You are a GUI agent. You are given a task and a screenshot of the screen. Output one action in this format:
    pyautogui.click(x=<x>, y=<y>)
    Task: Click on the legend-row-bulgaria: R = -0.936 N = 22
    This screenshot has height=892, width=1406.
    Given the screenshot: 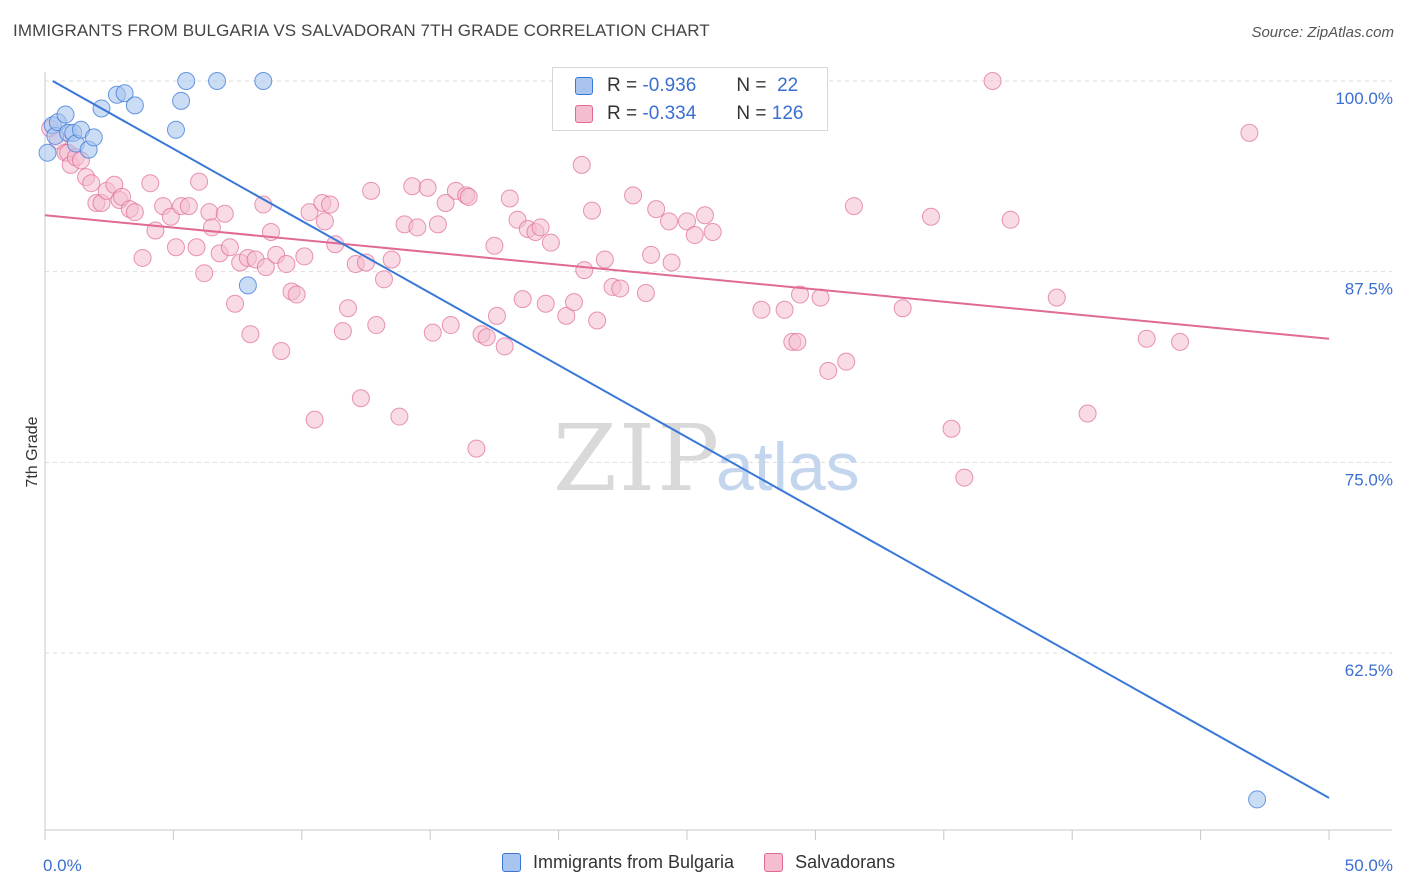 What is the action you would take?
    pyautogui.click(x=686, y=86)
    